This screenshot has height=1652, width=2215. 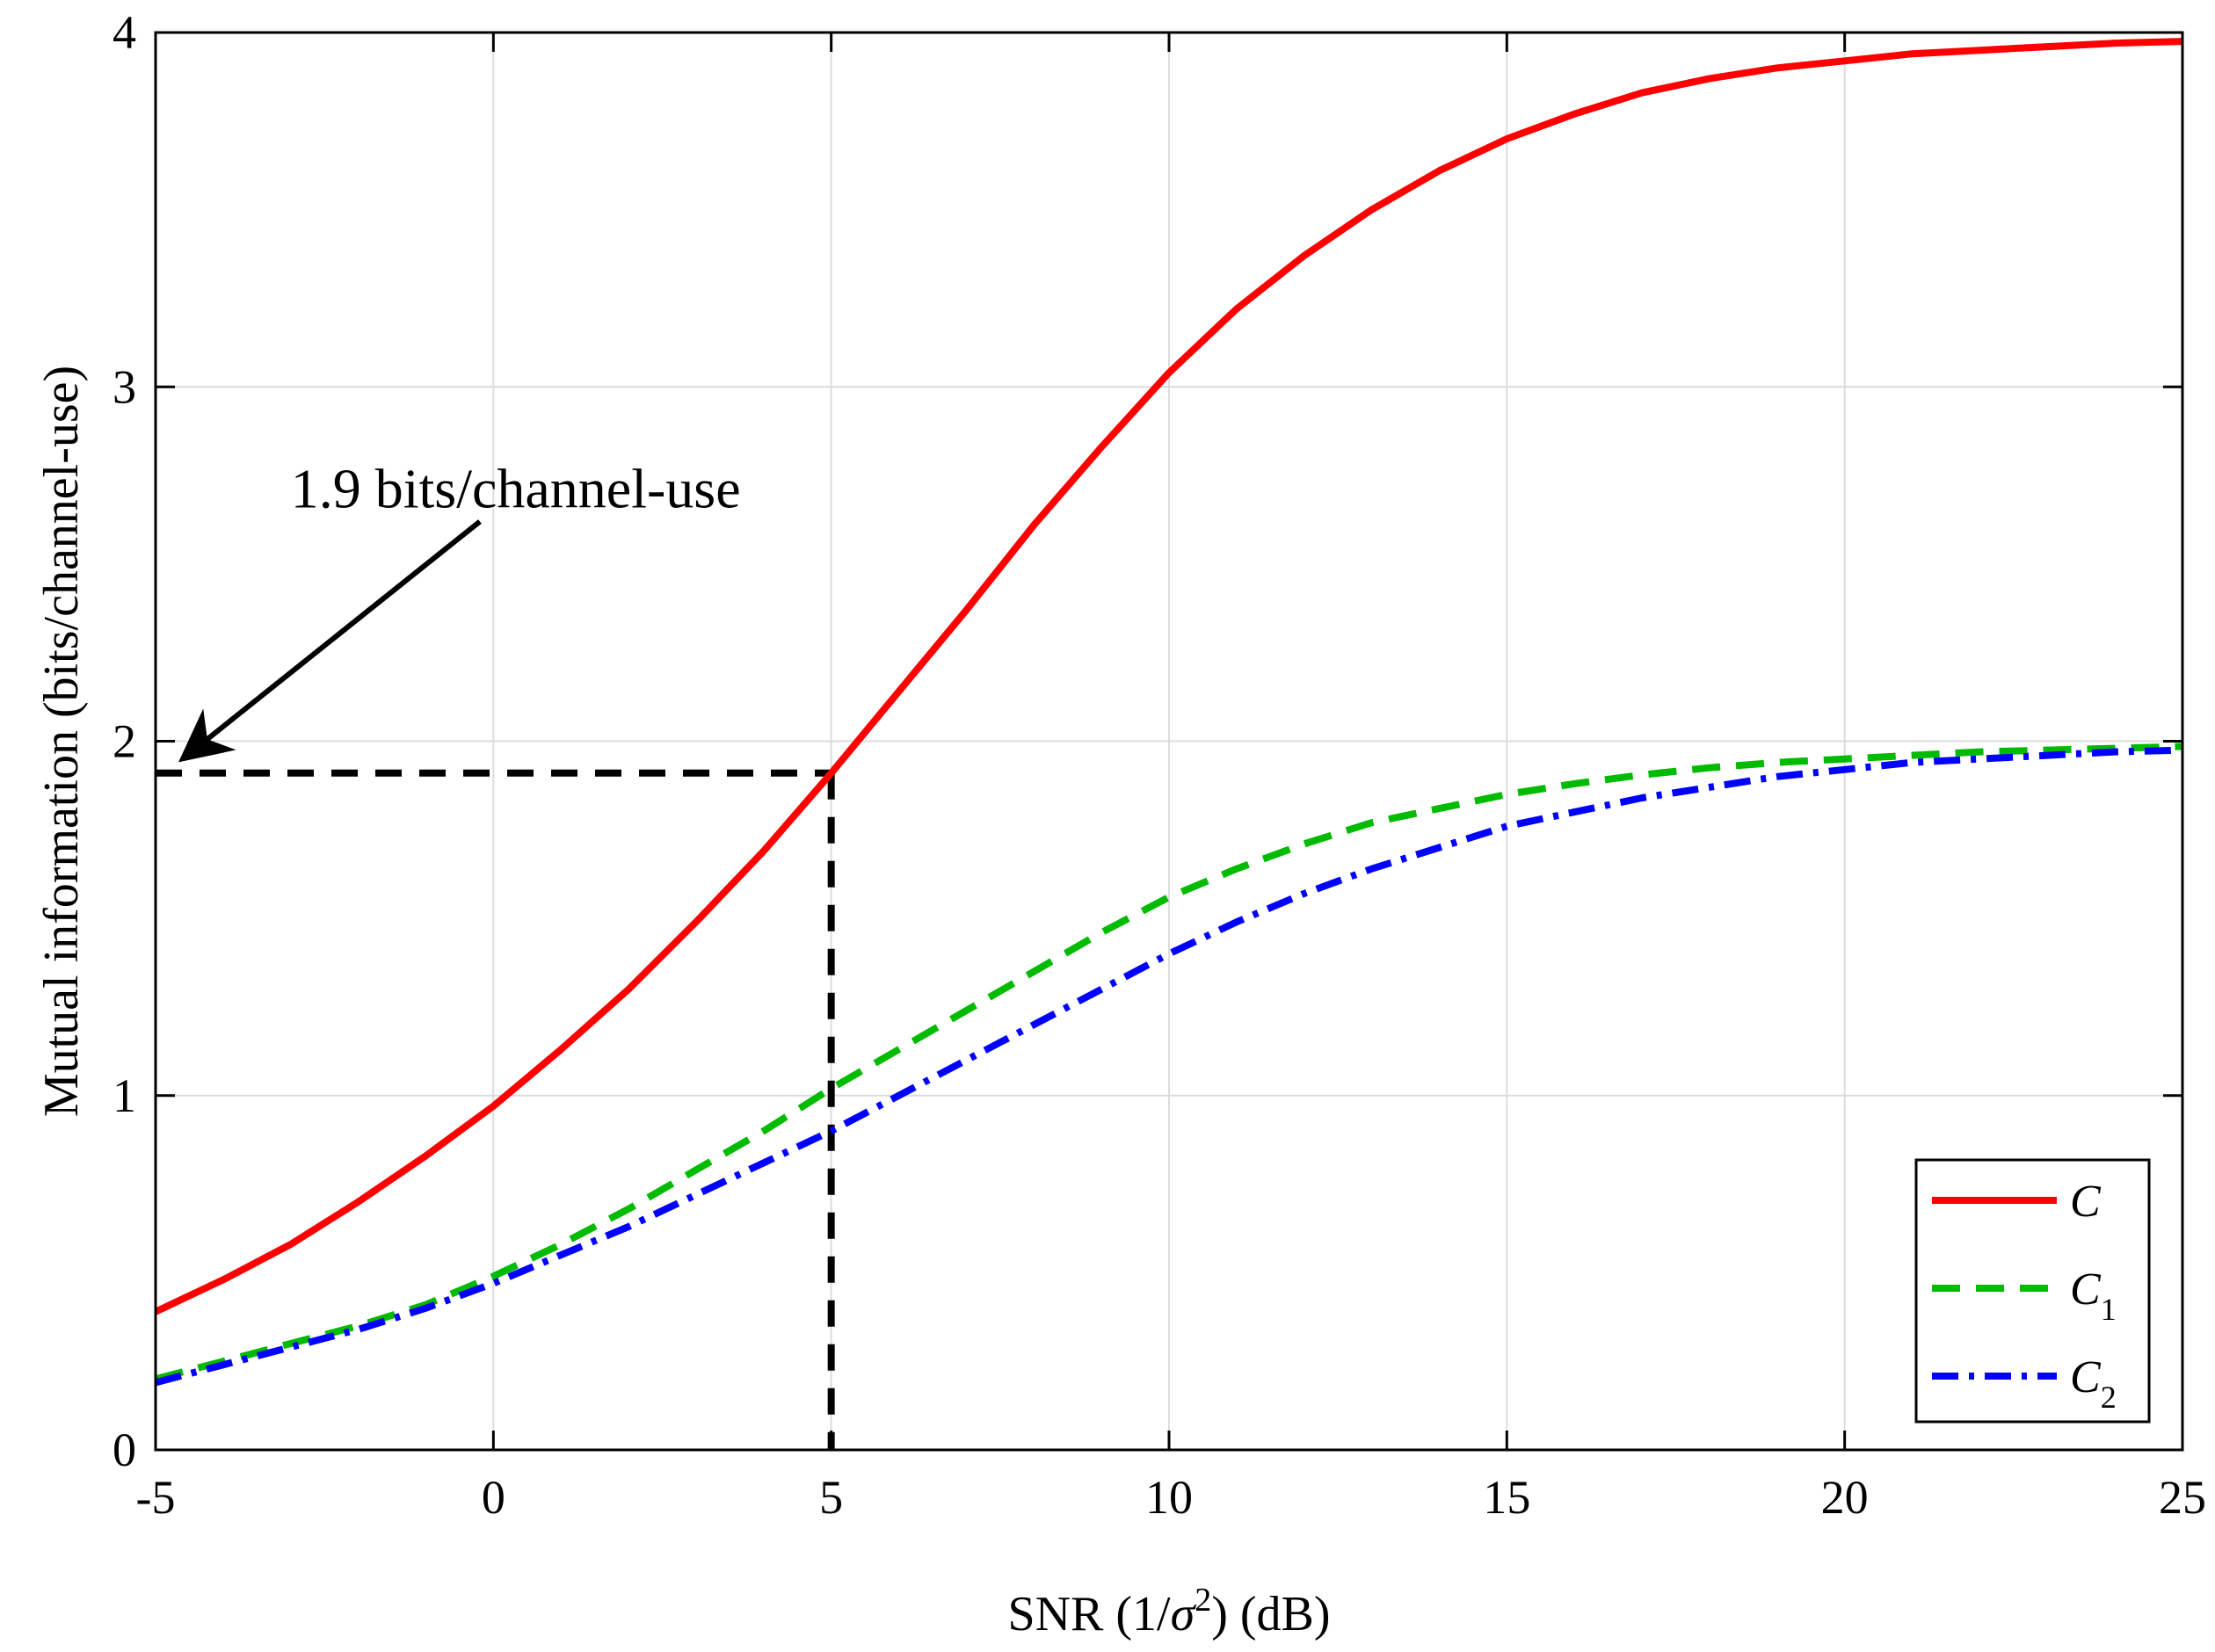 What do you see at coordinates (1168, 1611) in the screenshot?
I see `x-axis-title: SNR (1/σ2) (dB)` at bounding box center [1168, 1611].